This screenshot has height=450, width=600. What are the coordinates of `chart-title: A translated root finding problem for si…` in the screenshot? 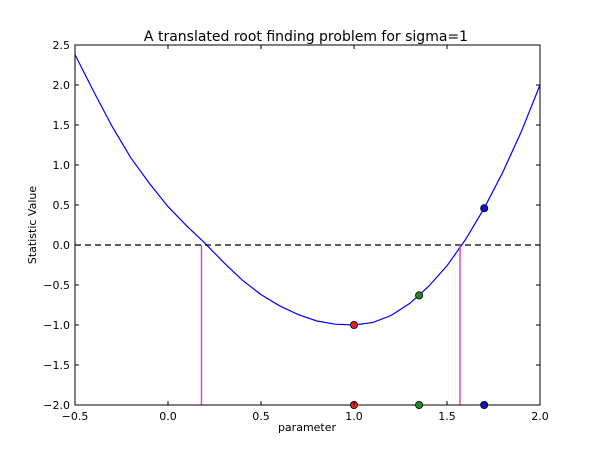 It's located at (306, 37).